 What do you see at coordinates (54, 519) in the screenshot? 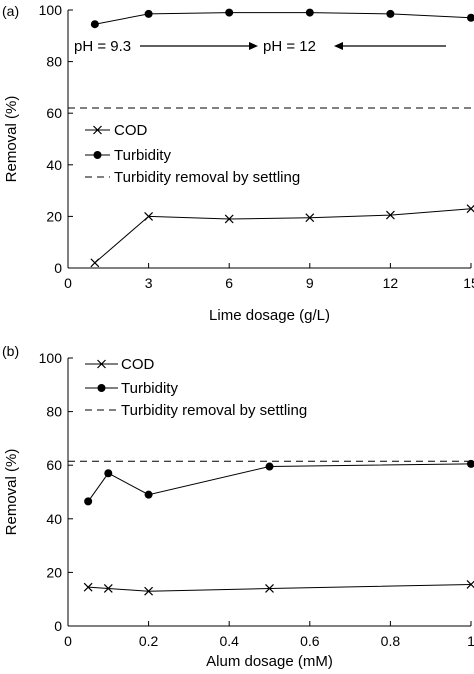
I see `y-tick-label-b: 40` at bounding box center [54, 519].